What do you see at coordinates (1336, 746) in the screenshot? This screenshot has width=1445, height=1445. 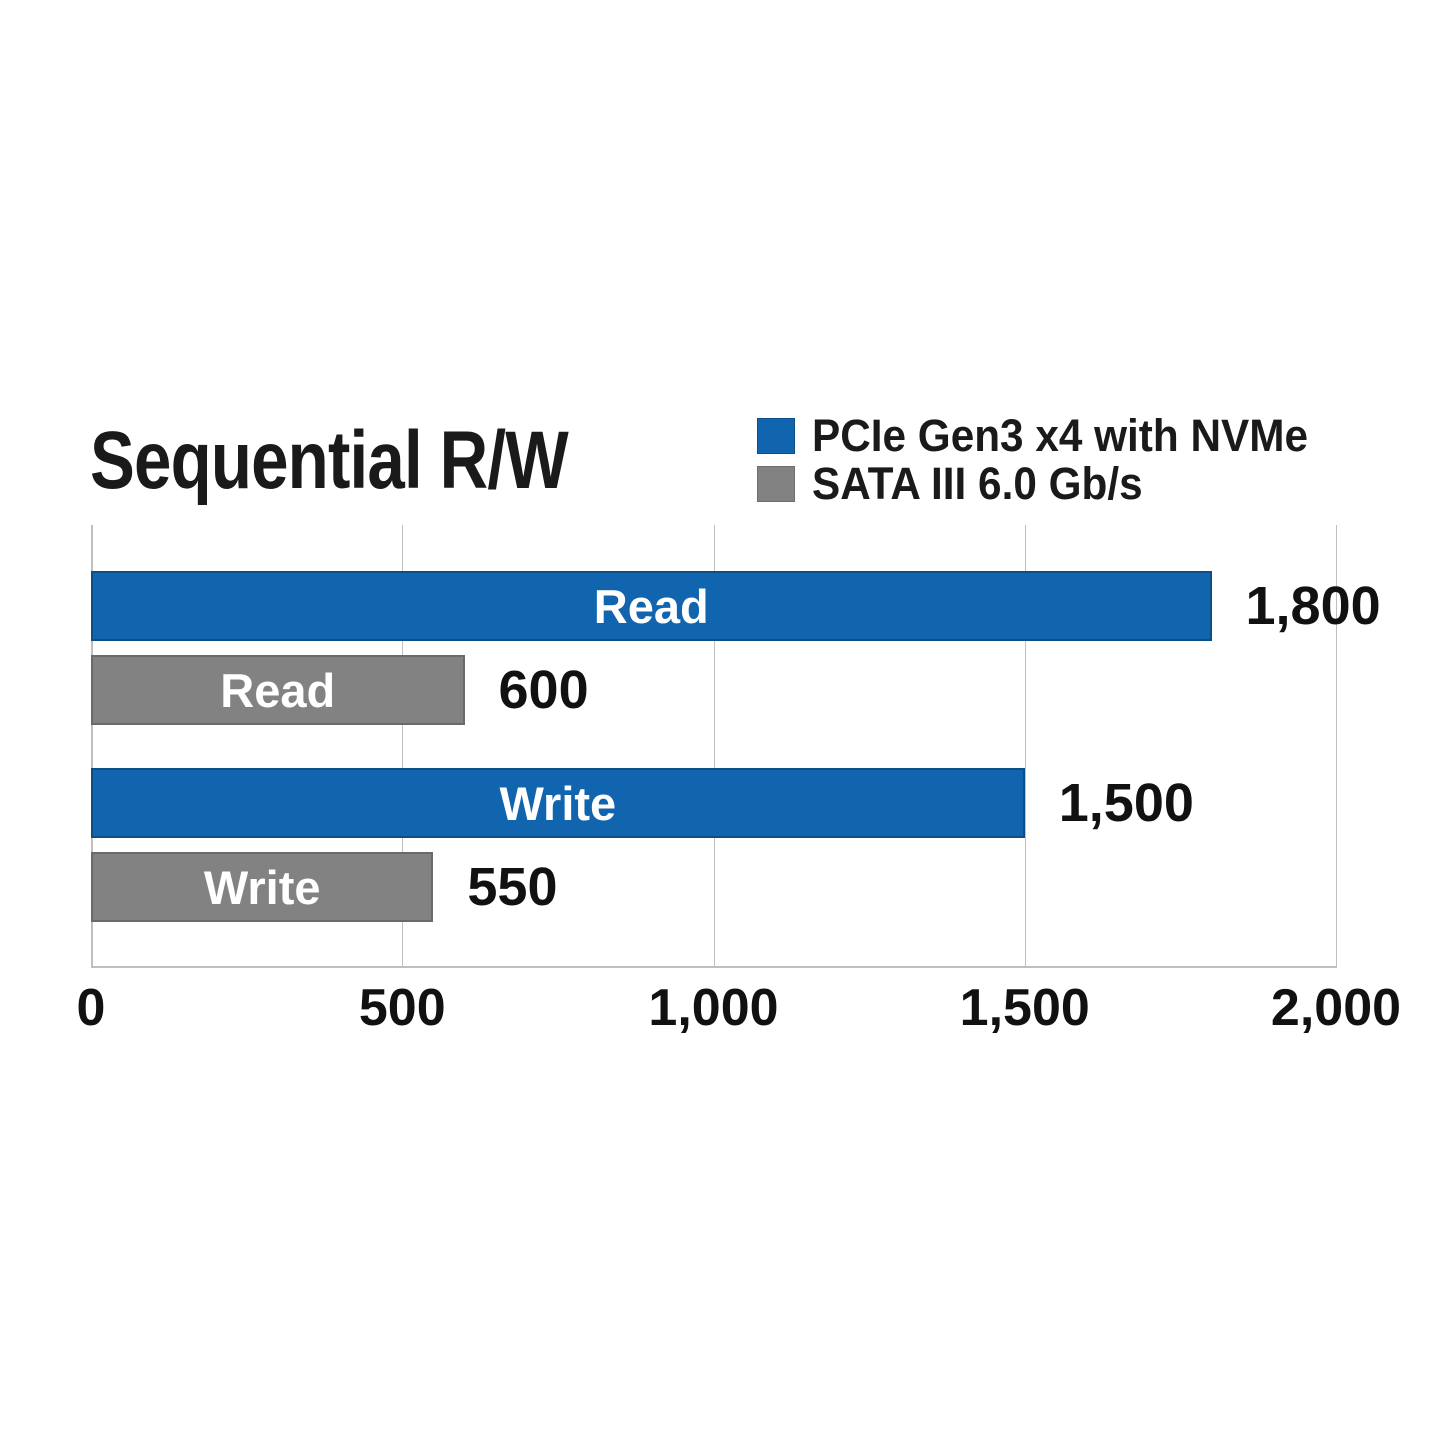 I see `gridline-2000` at bounding box center [1336, 746].